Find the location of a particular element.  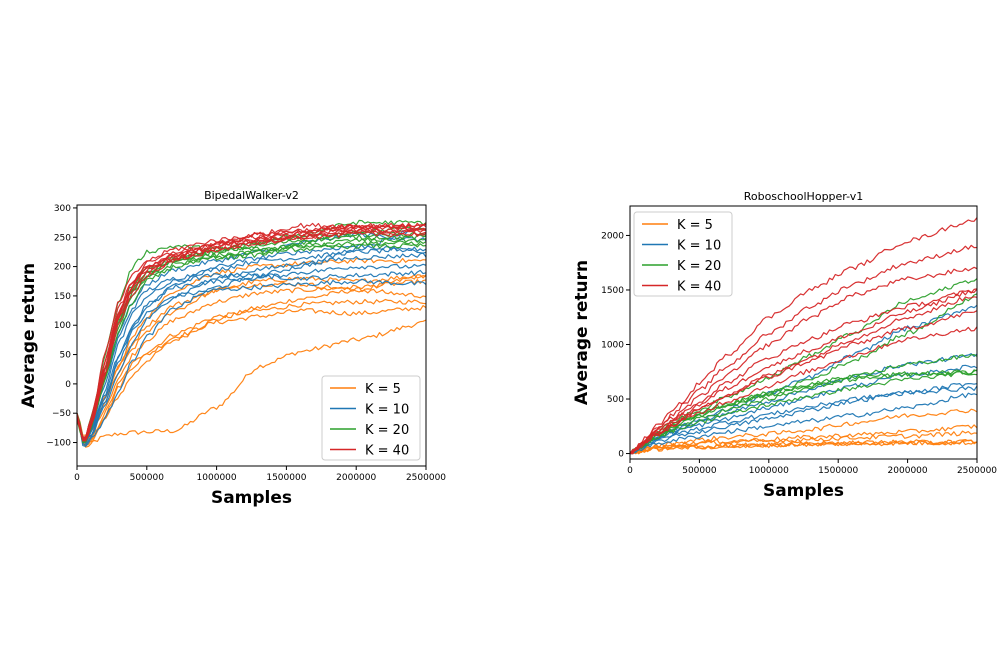

y-tick-label: 500 is located at coordinates (615, 400).